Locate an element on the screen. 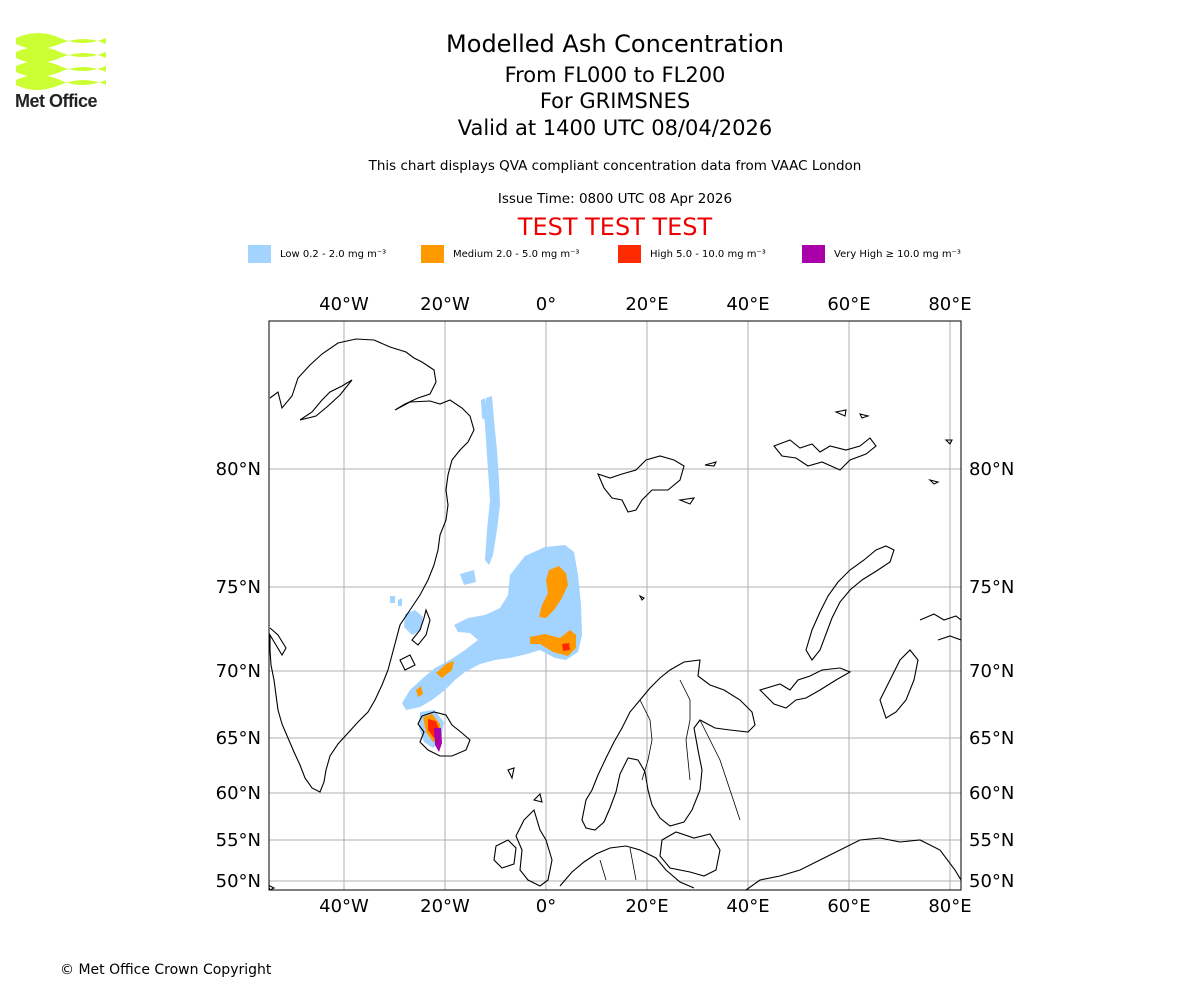 The height and width of the screenshot is (1000, 1200). legend-swatch-high is located at coordinates (629, 254).